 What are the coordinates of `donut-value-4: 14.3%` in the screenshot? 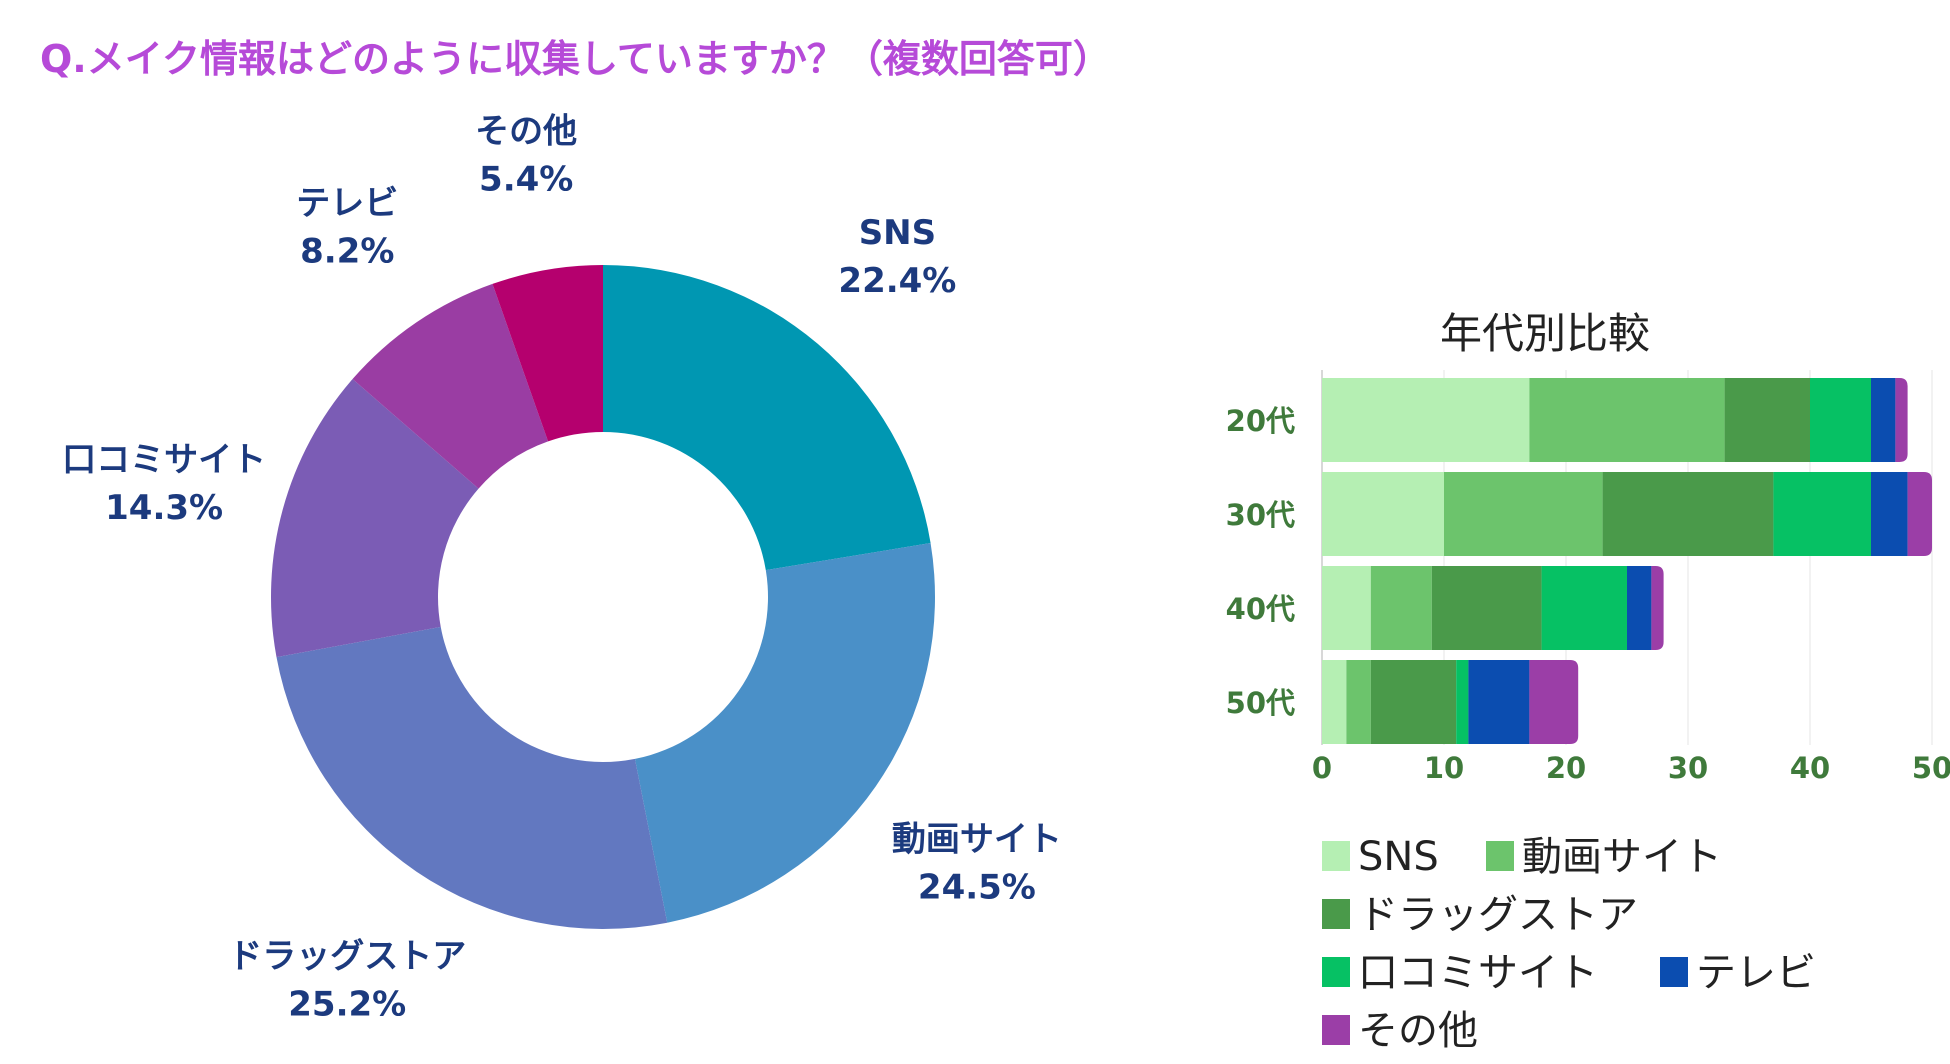 It's located at (164, 508).